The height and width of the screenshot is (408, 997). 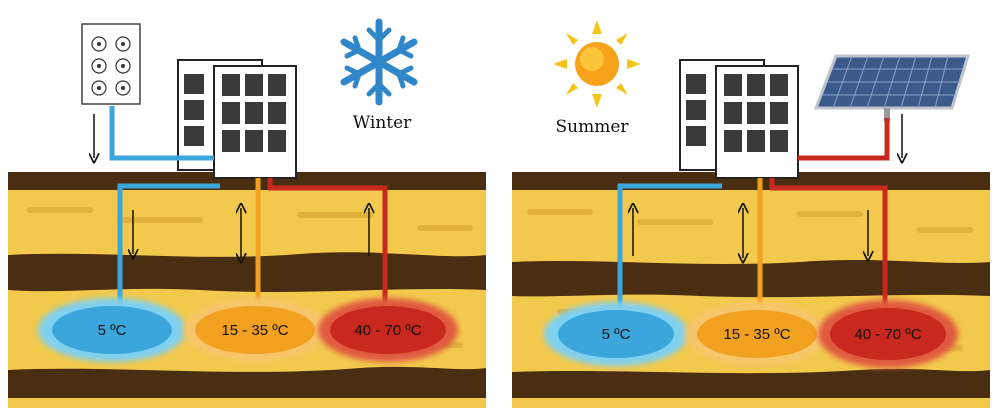 What do you see at coordinates (844, 139) in the screenshot?
I see `hot-pipe-source` at bounding box center [844, 139].